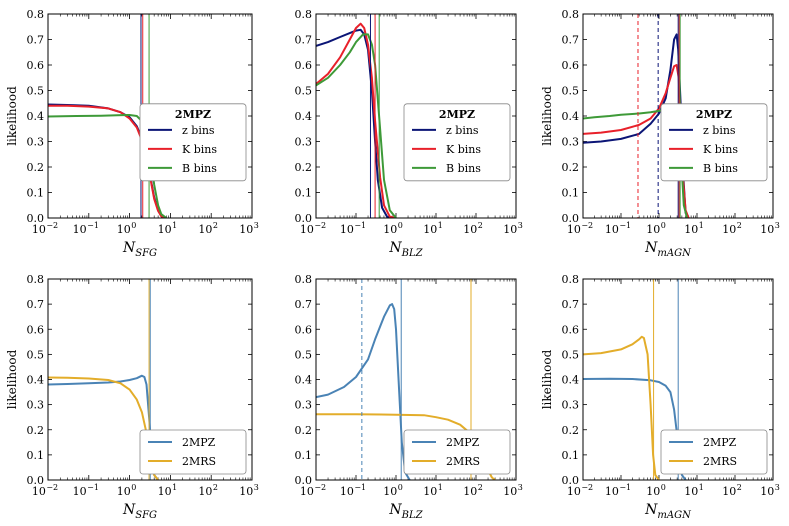 The height and width of the screenshot is (526, 789). I want to click on legend-box, so click(714, 142).